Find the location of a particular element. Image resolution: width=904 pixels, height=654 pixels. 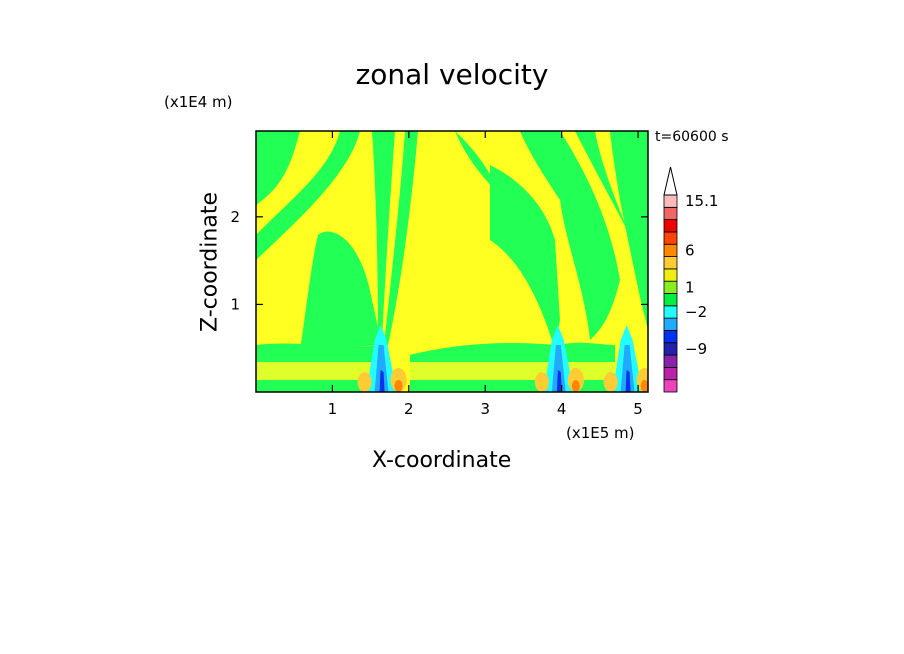

x-tick-label: 4 is located at coordinates (562, 409).